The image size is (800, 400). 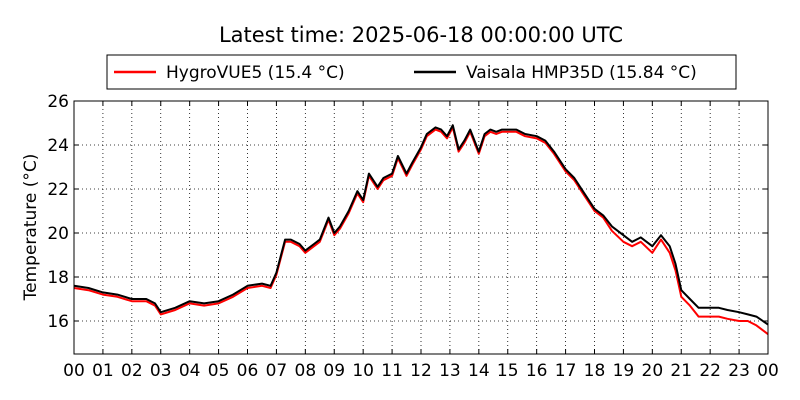 What do you see at coordinates (739, 371) in the screenshot?
I see `x-tick-label: 23` at bounding box center [739, 371].